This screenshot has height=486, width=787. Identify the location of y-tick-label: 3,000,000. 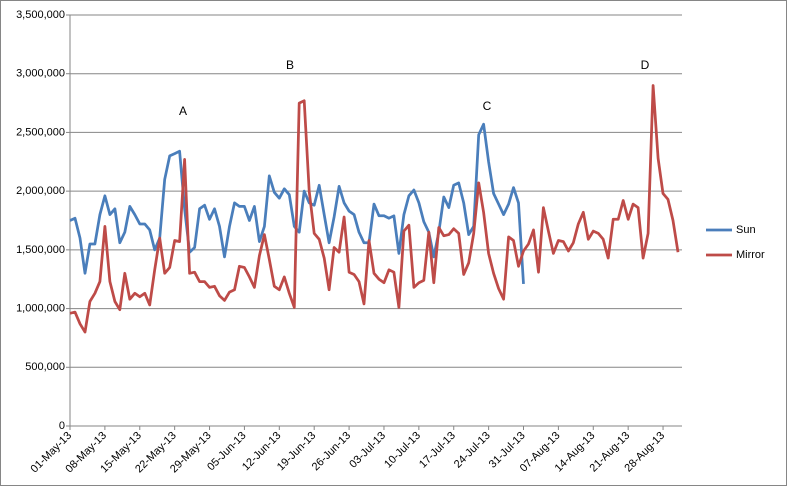
(40, 74).